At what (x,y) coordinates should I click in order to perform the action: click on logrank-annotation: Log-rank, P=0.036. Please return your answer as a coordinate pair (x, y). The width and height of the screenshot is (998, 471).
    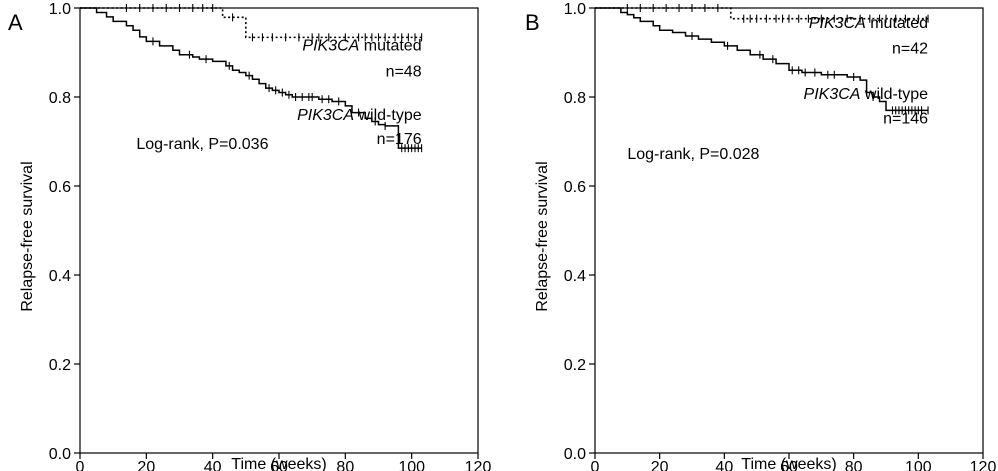
    Looking at the image, I should click on (202, 144).